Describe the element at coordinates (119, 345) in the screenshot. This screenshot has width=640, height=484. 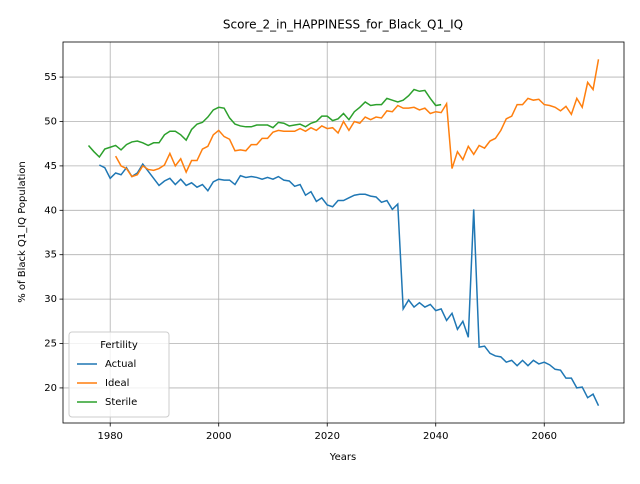
I see `legend-title: Fertility` at that location.